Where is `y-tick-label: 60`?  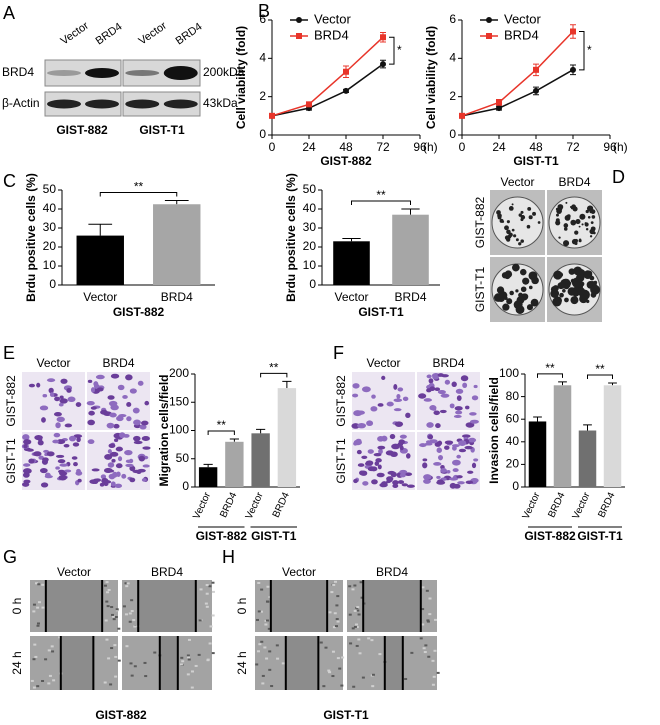 y-tick-label: 60 is located at coordinates (513, 418).